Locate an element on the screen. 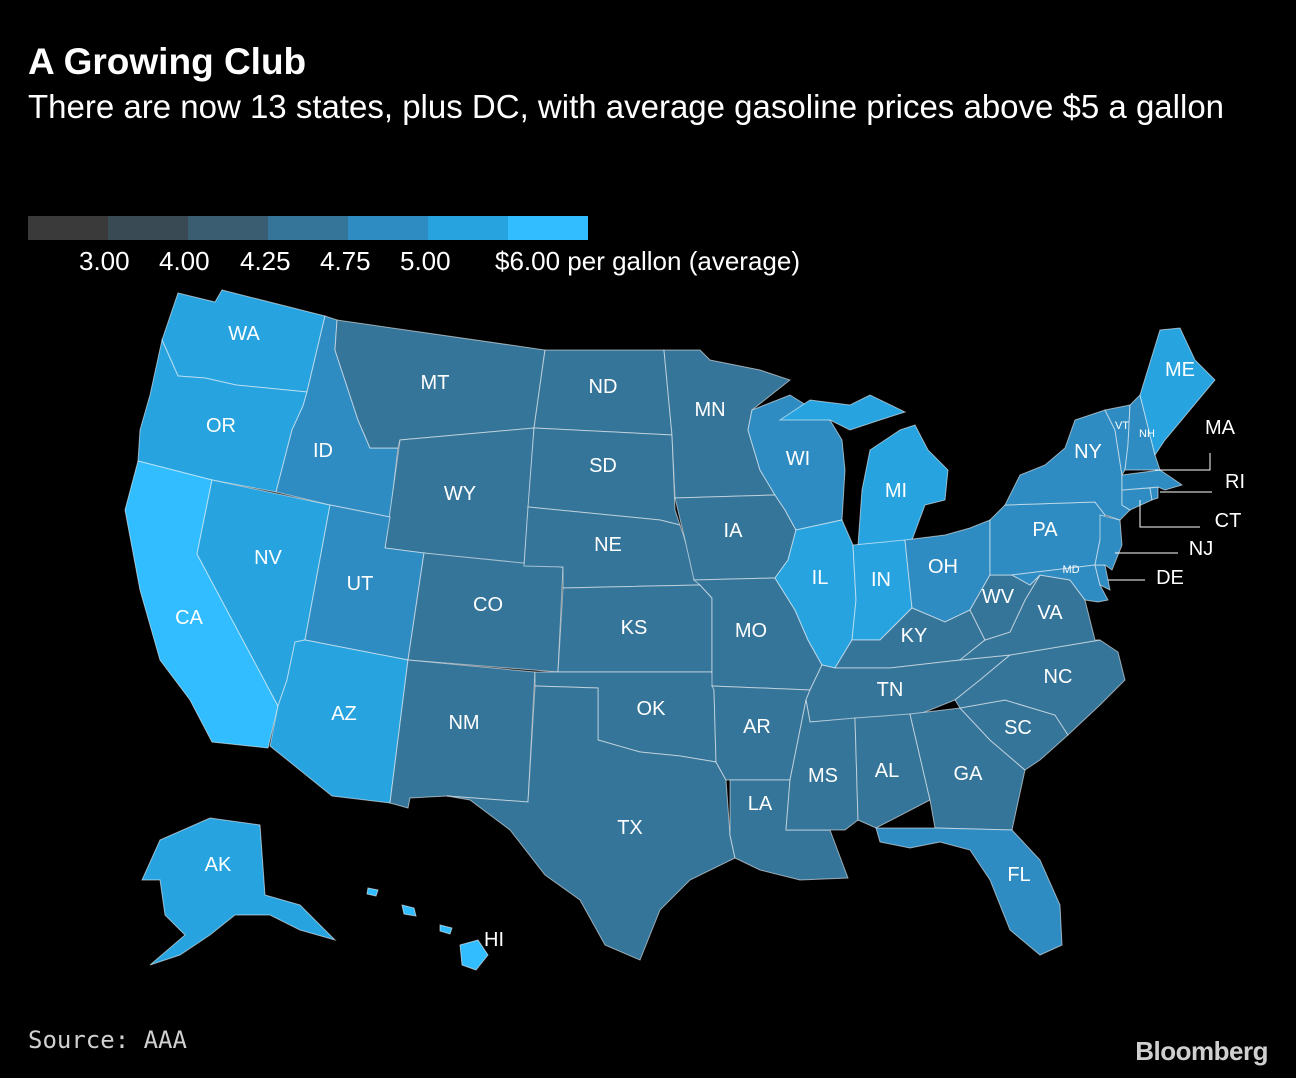  label-NV: NV is located at coordinates (268, 558).